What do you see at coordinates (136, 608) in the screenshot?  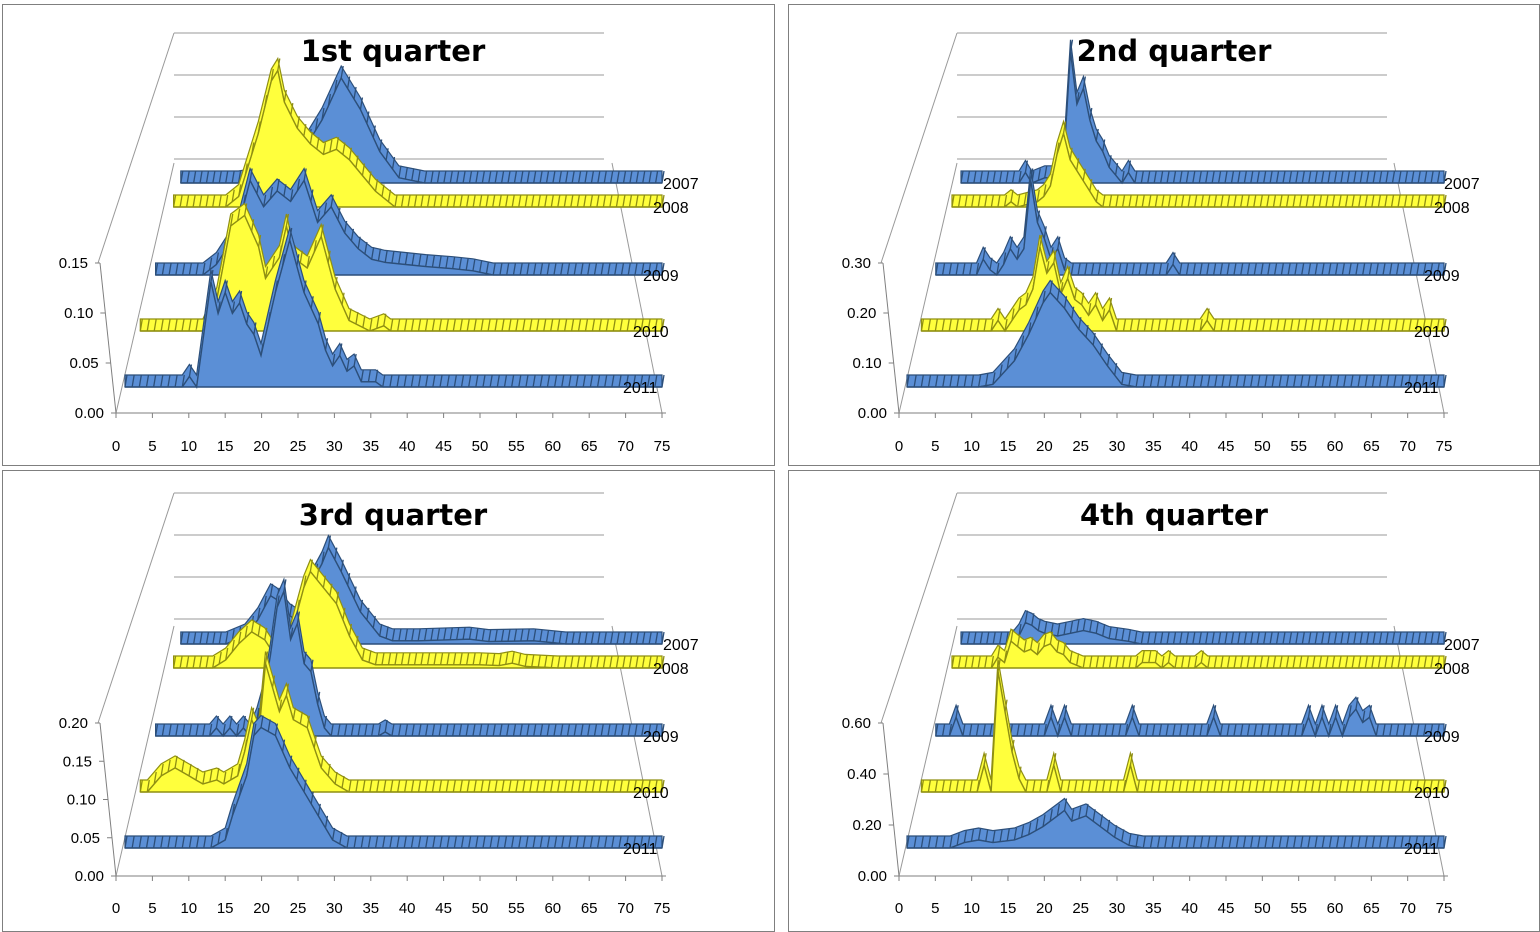 I see `wall-edge` at bounding box center [136, 608].